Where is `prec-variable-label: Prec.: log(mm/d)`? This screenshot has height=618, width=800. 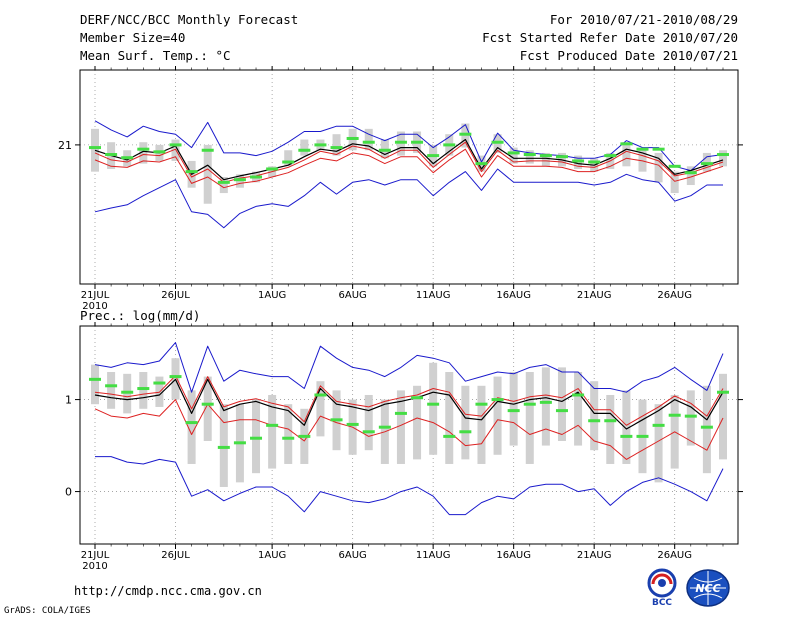 prec-variable-label: Prec.: log(mm/d) is located at coordinates (140, 315).